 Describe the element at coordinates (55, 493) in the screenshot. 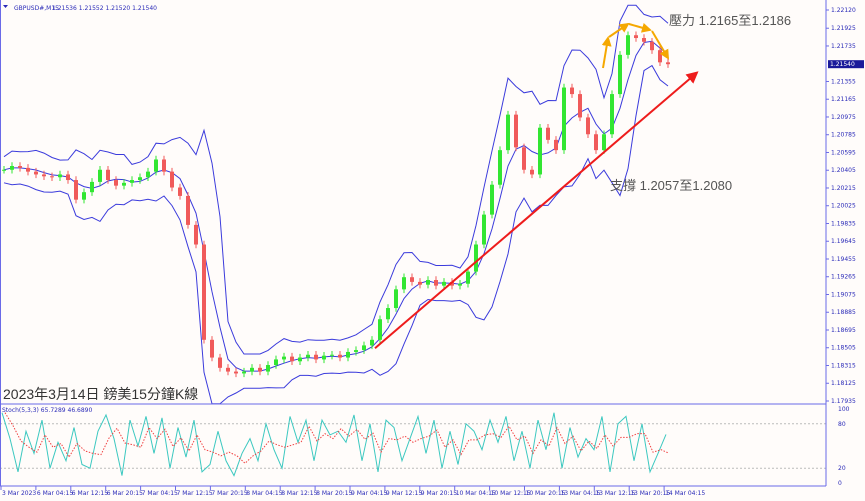

I see `time-tick-label: 6 Mar 04:15` at that location.